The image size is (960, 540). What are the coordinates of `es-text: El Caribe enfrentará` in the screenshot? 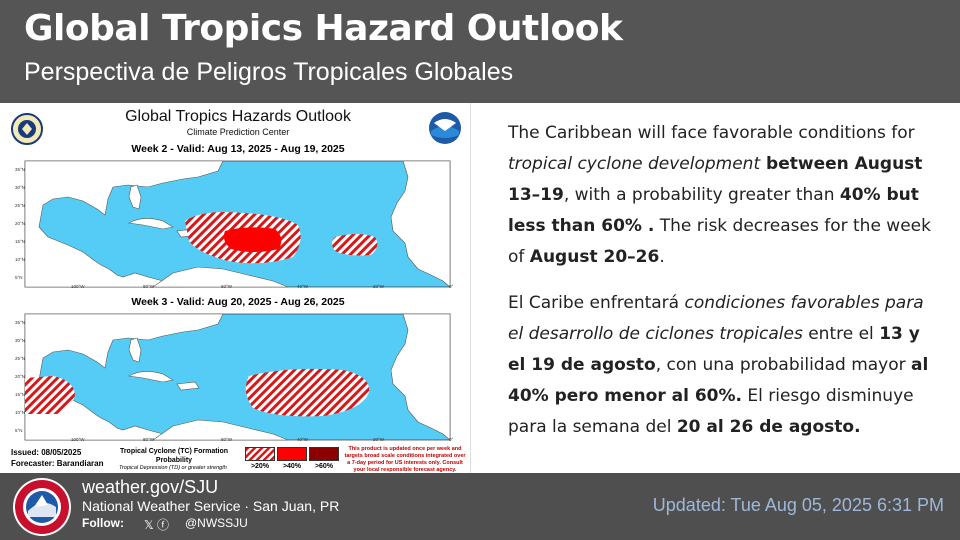 It's located at (596, 303).